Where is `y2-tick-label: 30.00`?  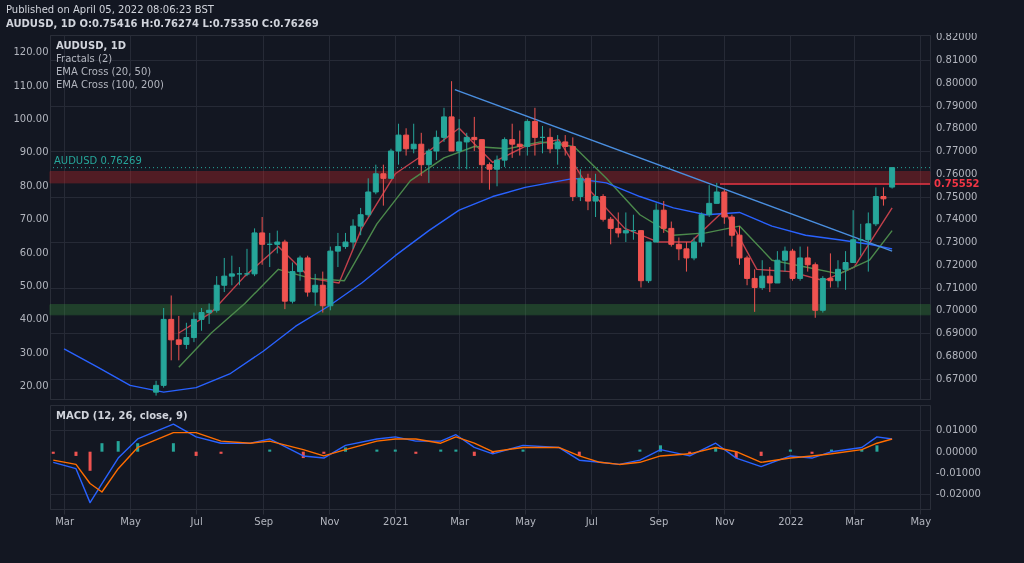
y2-tick-label: 30.00 is located at coordinates (34, 352).